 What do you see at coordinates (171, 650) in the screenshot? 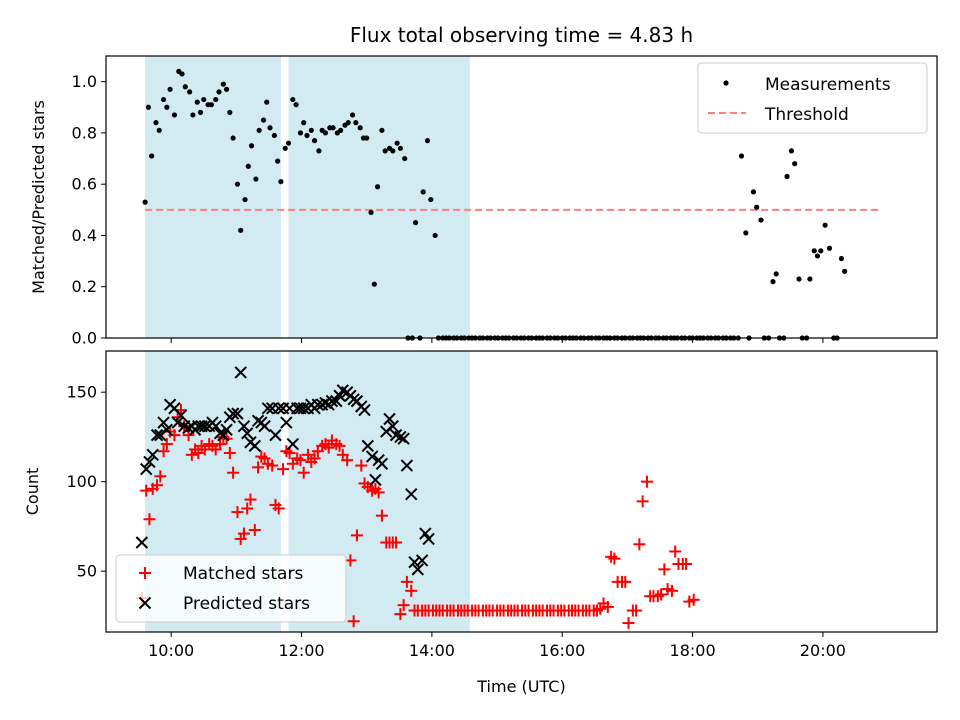
I see `x-tick-label: 10:00` at bounding box center [171, 650].